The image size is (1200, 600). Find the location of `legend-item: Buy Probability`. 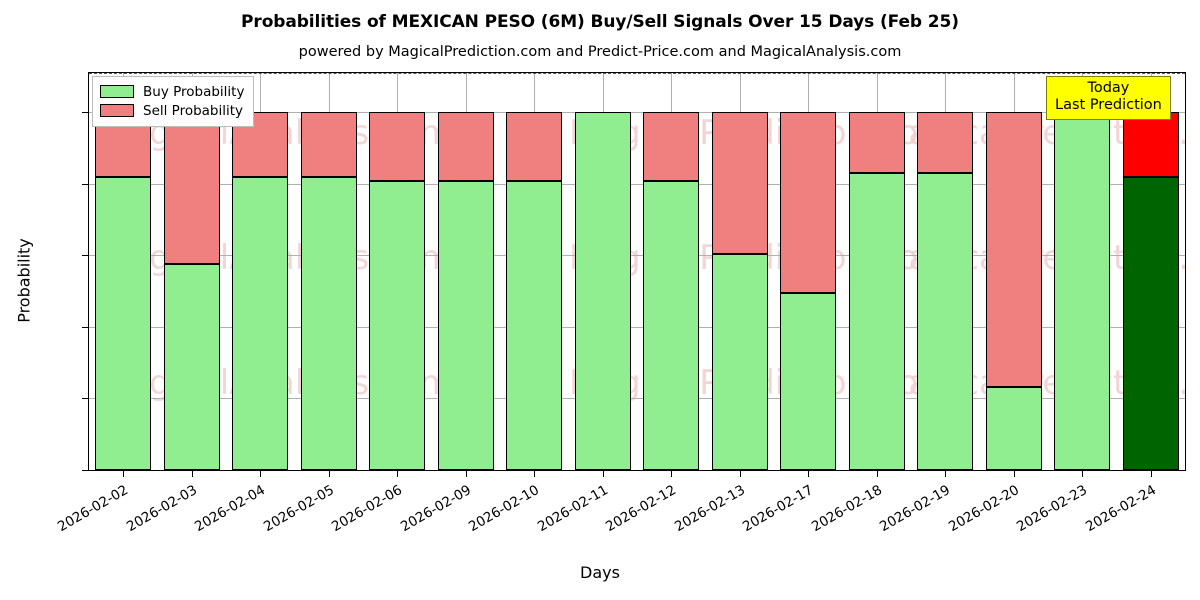

legend-item: Buy Probability is located at coordinates (172, 91).